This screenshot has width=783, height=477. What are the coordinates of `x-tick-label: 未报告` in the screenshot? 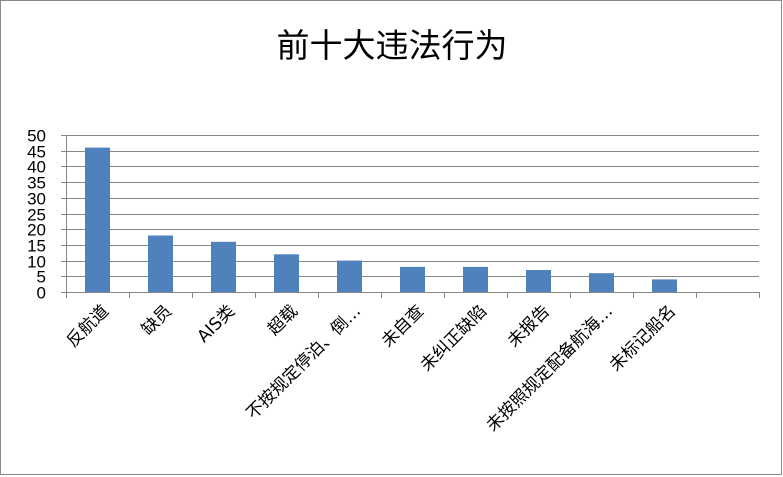 It's located at (529, 326).